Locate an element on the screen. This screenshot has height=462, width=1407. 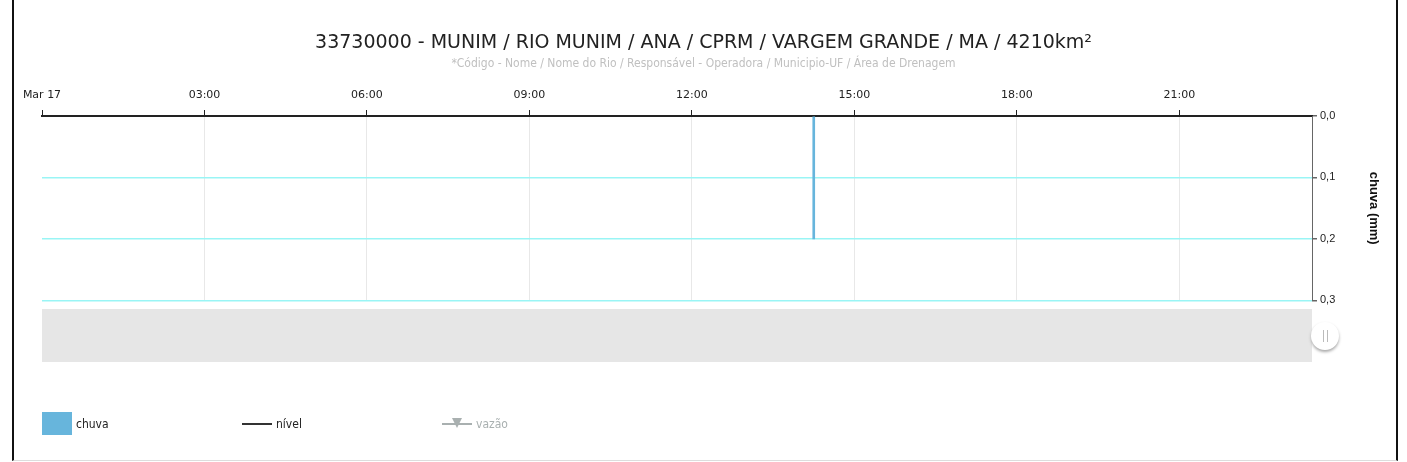
x-tick-label: 03:00 is located at coordinates (204, 95).